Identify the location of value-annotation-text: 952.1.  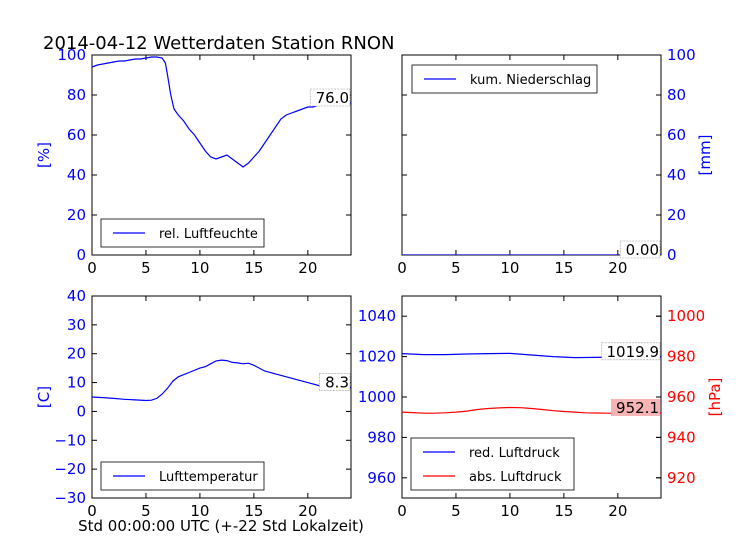
(637, 408).